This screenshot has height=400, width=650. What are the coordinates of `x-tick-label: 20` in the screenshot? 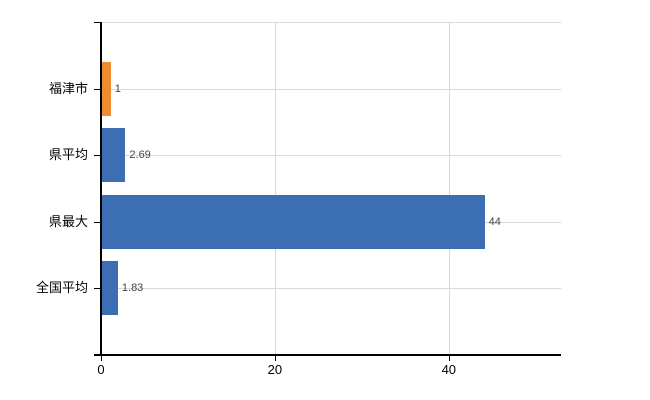 It's located at (275, 369).